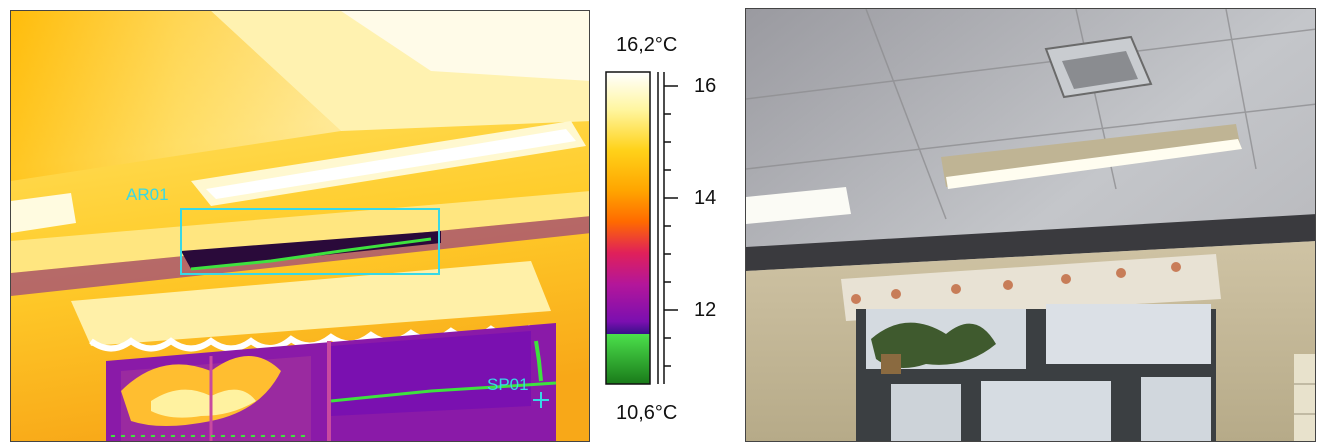 This screenshot has width=1324, height=446. What do you see at coordinates (647, 413) in the screenshot?
I see `scale-min-label: 10,6°C` at bounding box center [647, 413].